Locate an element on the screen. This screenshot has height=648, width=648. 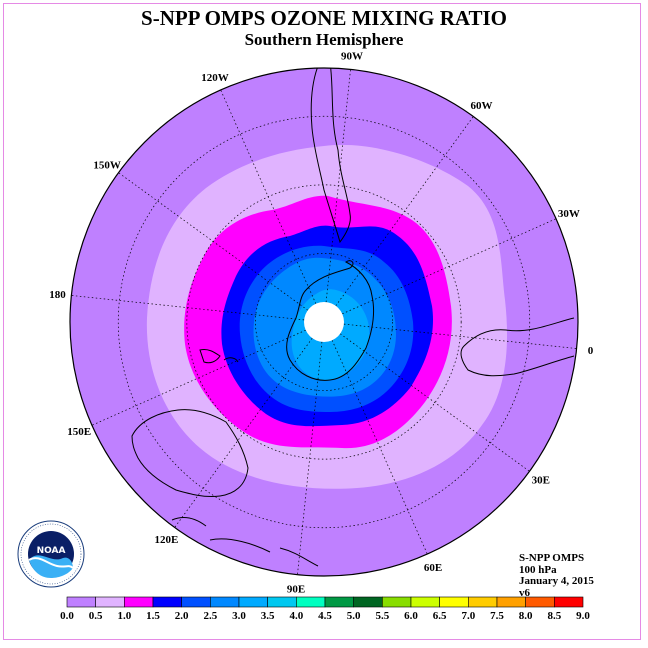
pole-missing-data is located at coordinates (324, 322).